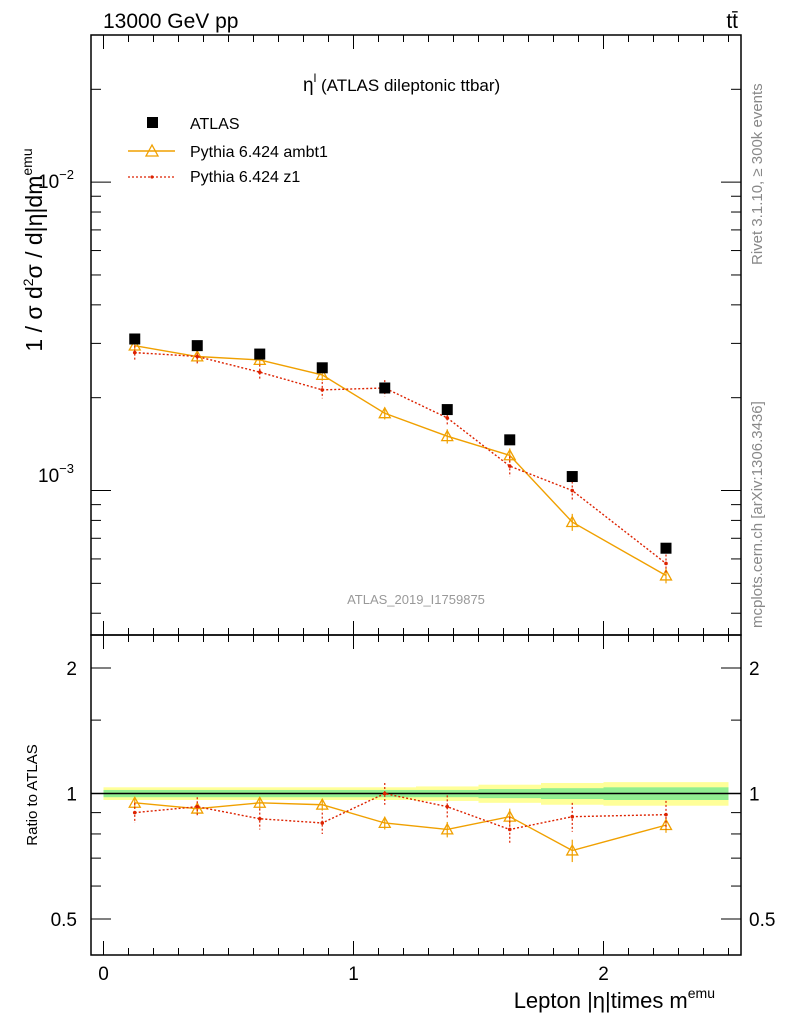  I want to click on x-tick-label: 0, so click(103, 974).